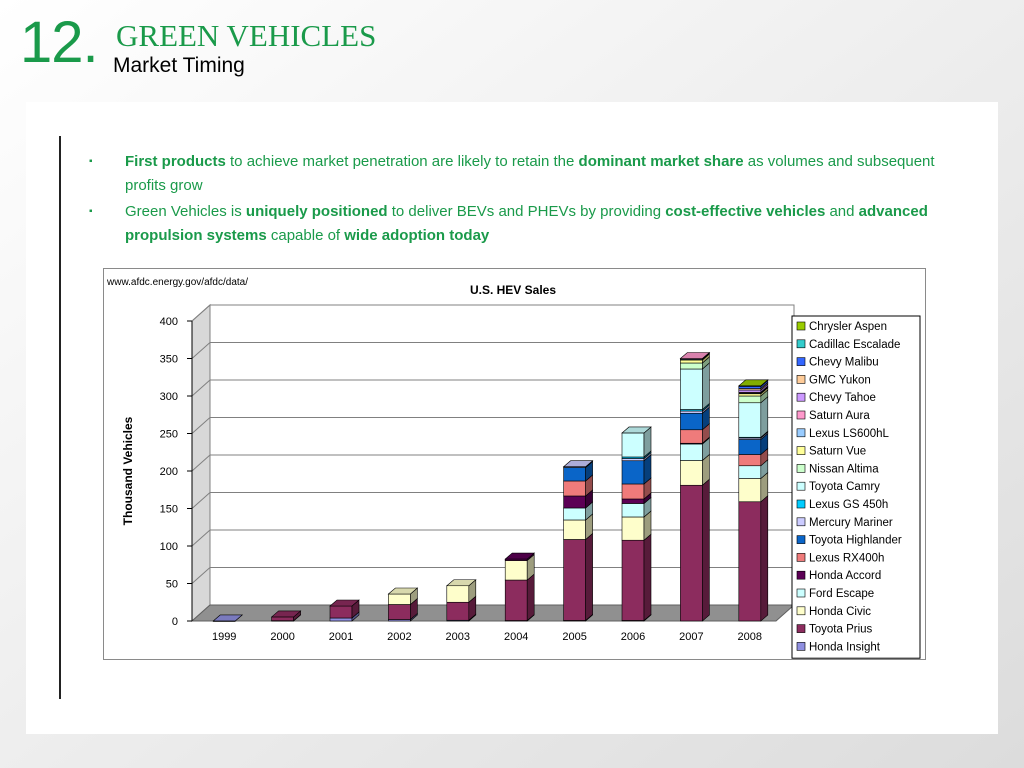  Describe the element at coordinates (574, 637) in the screenshot. I see `x-tick-label: 2005` at that location.